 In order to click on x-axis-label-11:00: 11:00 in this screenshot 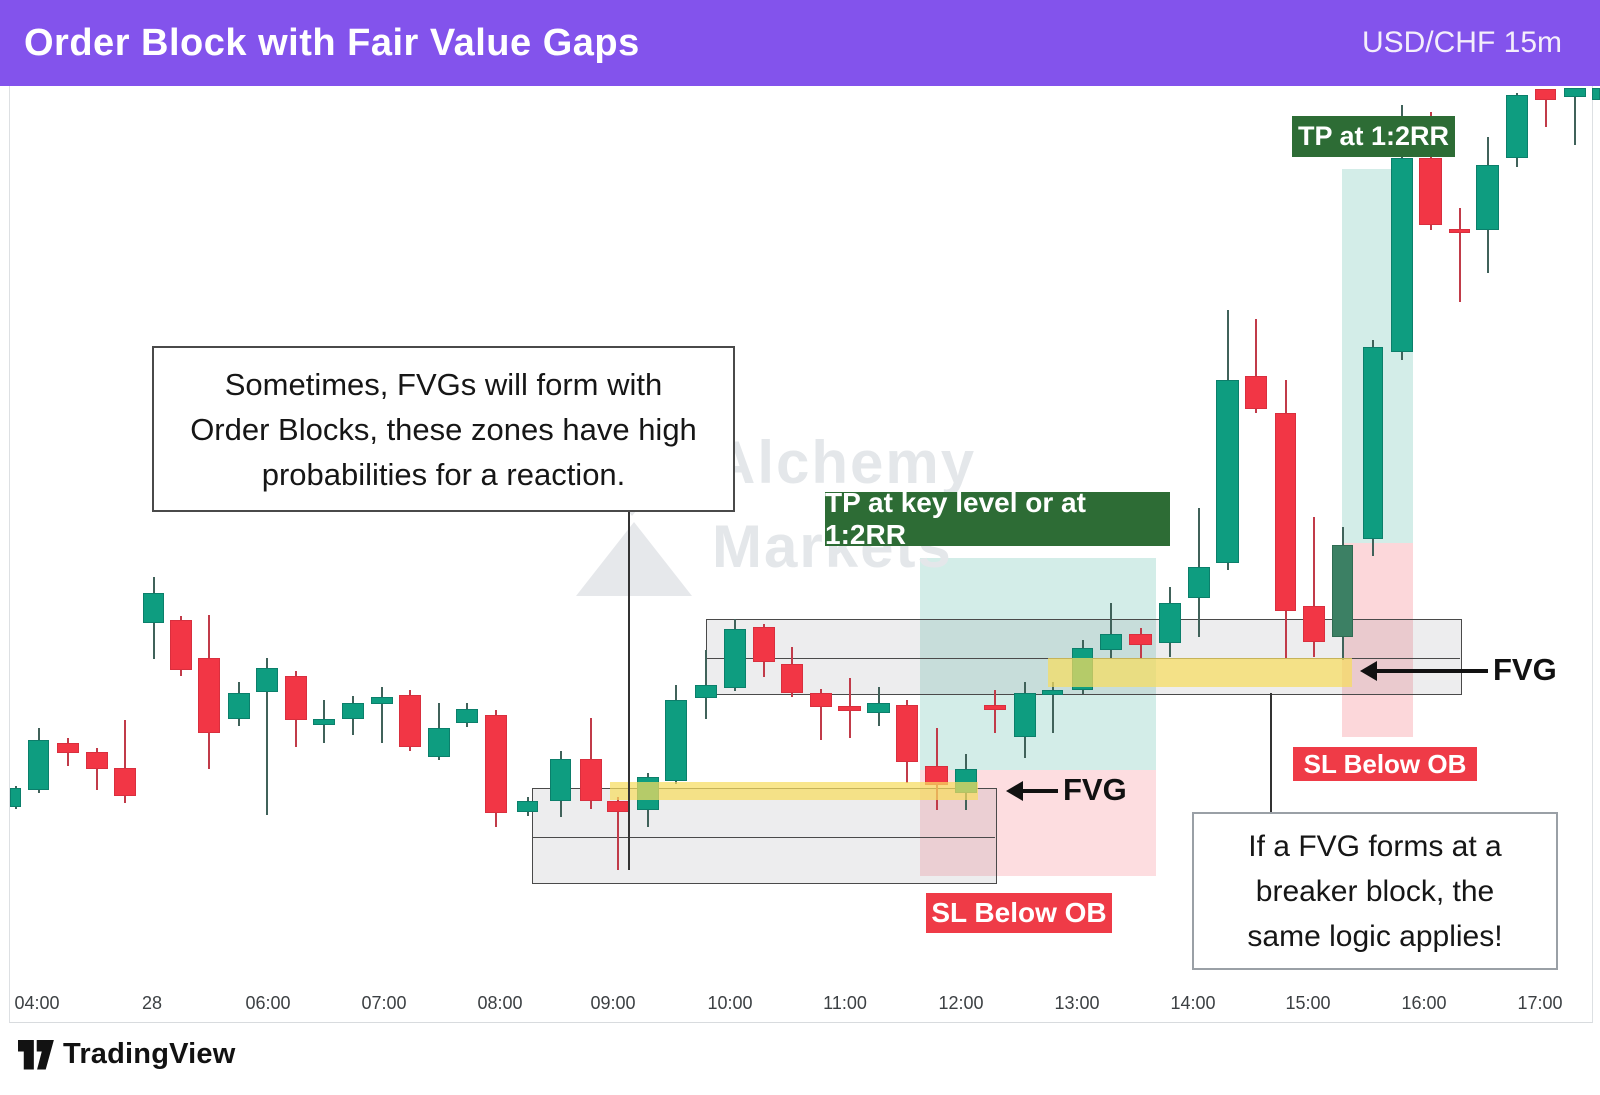, I will do `click(845, 1003)`.